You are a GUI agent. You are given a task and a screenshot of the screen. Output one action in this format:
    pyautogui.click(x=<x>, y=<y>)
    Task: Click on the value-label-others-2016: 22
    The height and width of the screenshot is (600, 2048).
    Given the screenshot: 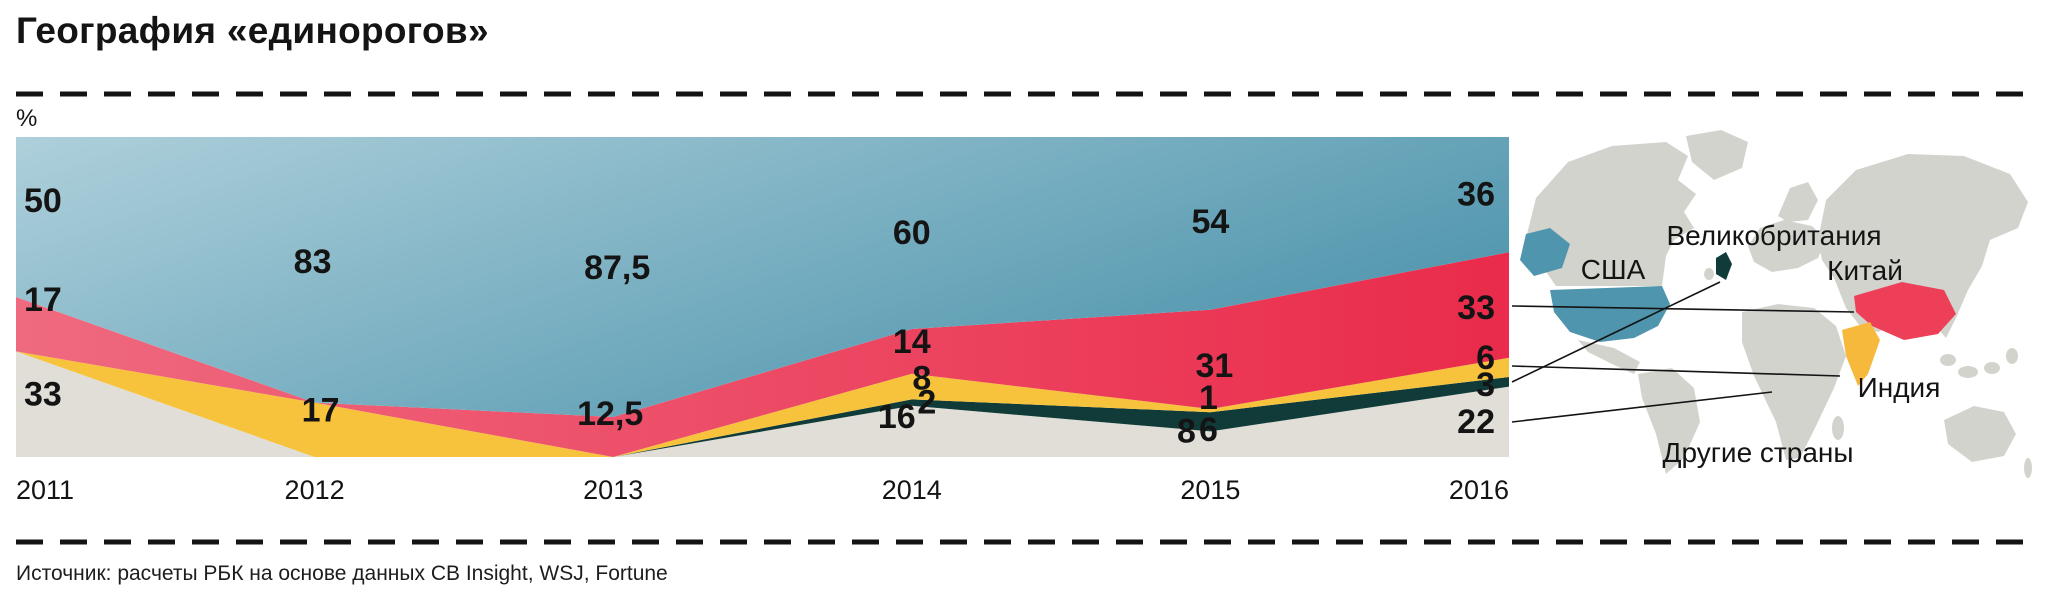 What is the action you would take?
    pyautogui.click(x=1476, y=422)
    